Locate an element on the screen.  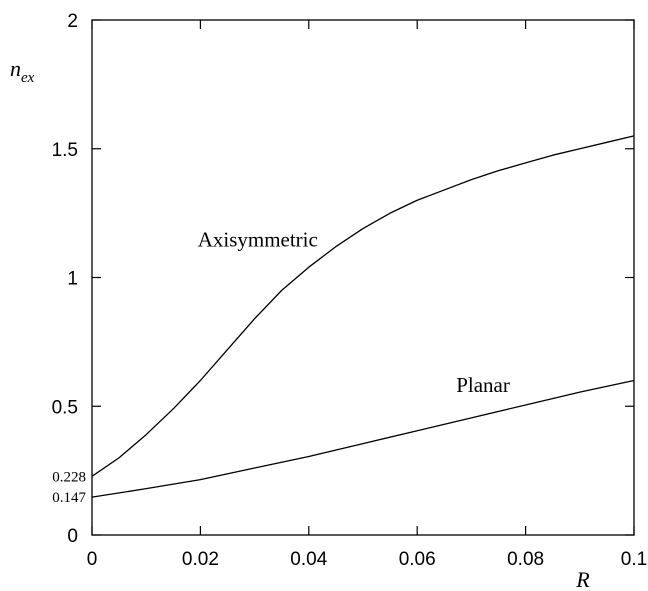
x-tick-label: 0.1 is located at coordinates (634, 559).